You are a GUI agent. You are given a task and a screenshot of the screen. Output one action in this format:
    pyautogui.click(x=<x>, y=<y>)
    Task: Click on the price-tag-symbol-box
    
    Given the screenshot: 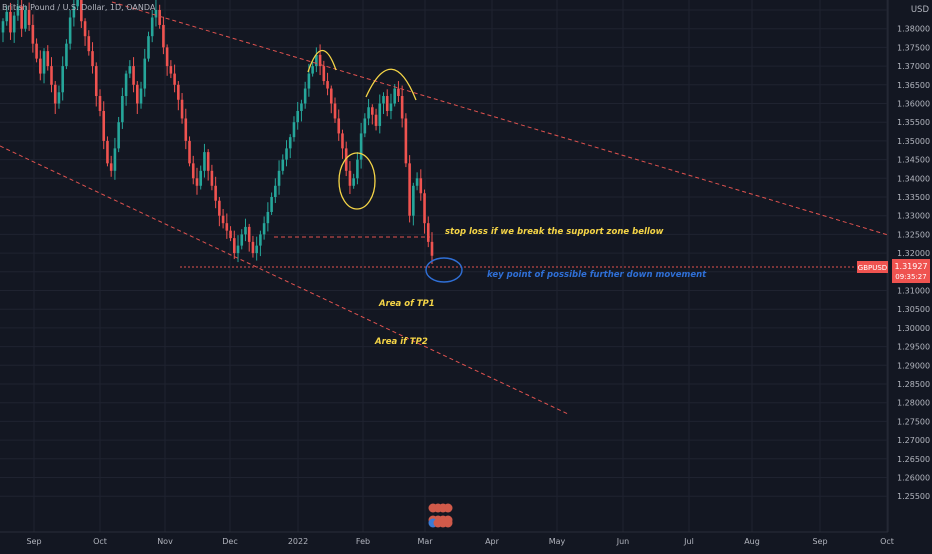 What is the action you would take?
    pyautogui.click(x=872, y=267)
    